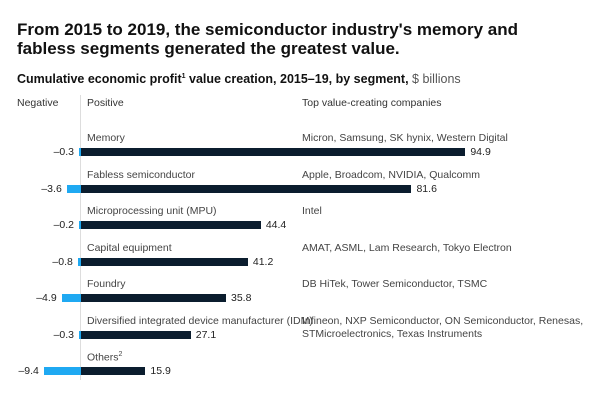 Image resolution: width=609 pixels, height=406 pixels. What do you see at coordinates (160, 371) in the screenshot?
I see `positive-value: 15.9` at bounding box center [160, 371].